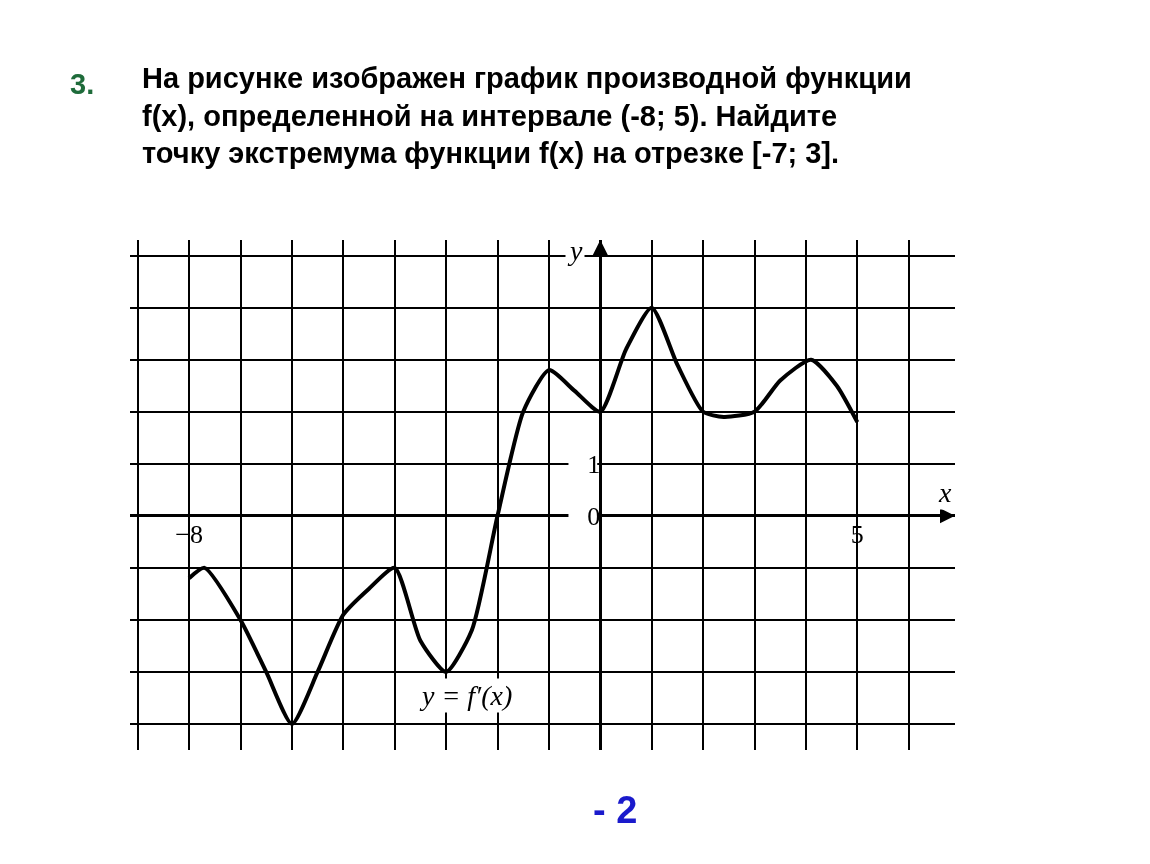 Image resolution: width=1150 pixels, height=864 pixels. I want to click on y-tick-label: 1, so click(594, 464).